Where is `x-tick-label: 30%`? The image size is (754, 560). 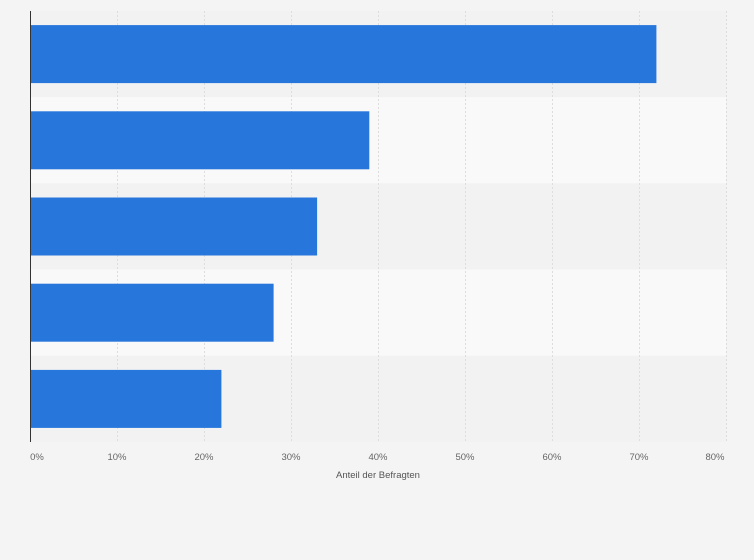
x-tick-label: 30% is located at coordinates (291, 457).